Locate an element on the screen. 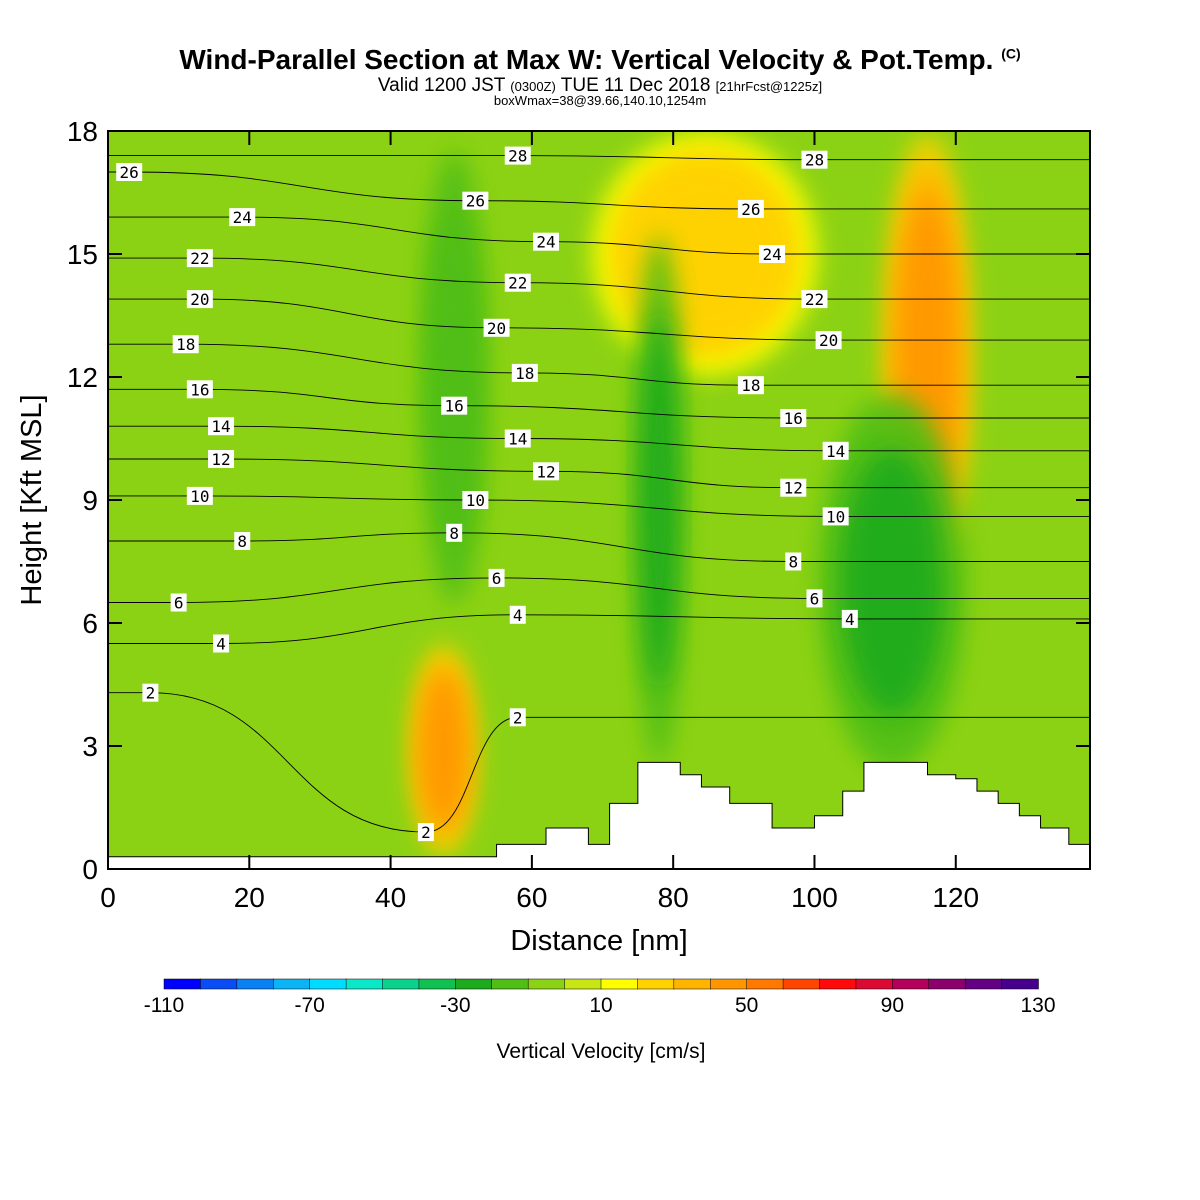 The image size is (1200, 1200). y-tick-label: 18 is located at coordinates (82, 131).